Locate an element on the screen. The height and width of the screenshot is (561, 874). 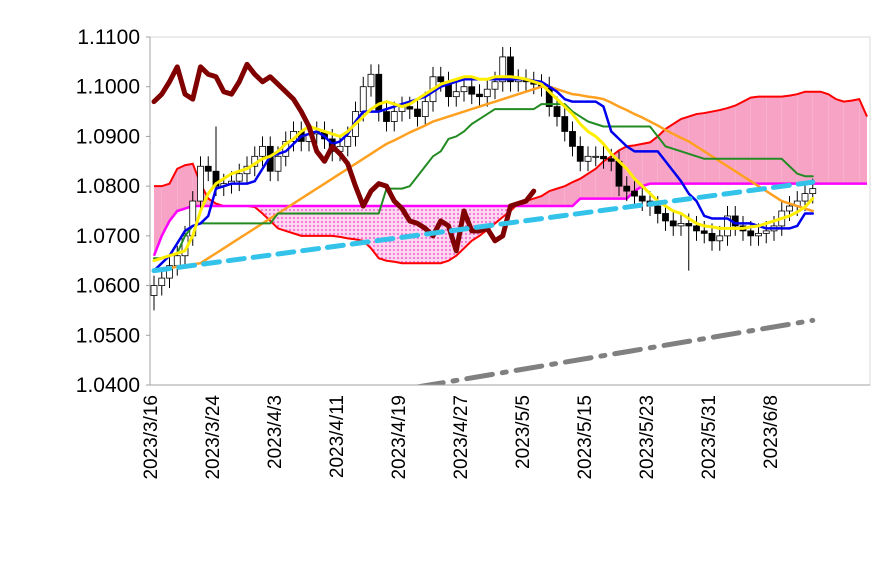
y-tick-label: 1.0500 is located at coordinates (108, 335).